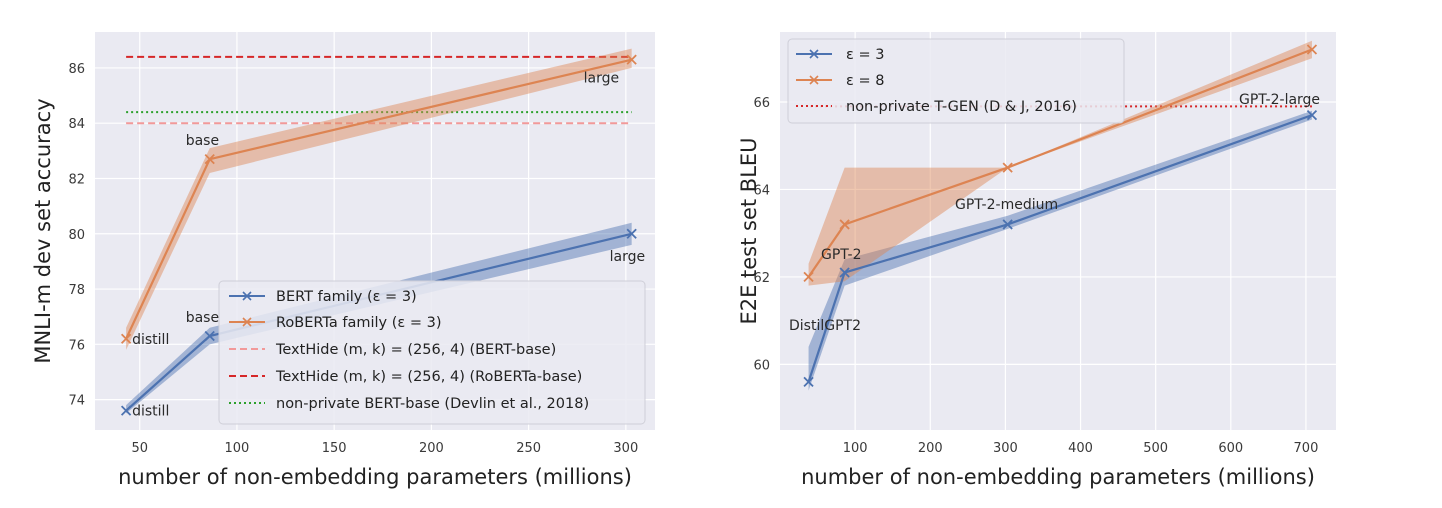 This screenshot has height=508, width=1442. Describe the element at coordinates (76, 290) in the screenshot. I see `mnli-y-tick-78: 78` at that location.